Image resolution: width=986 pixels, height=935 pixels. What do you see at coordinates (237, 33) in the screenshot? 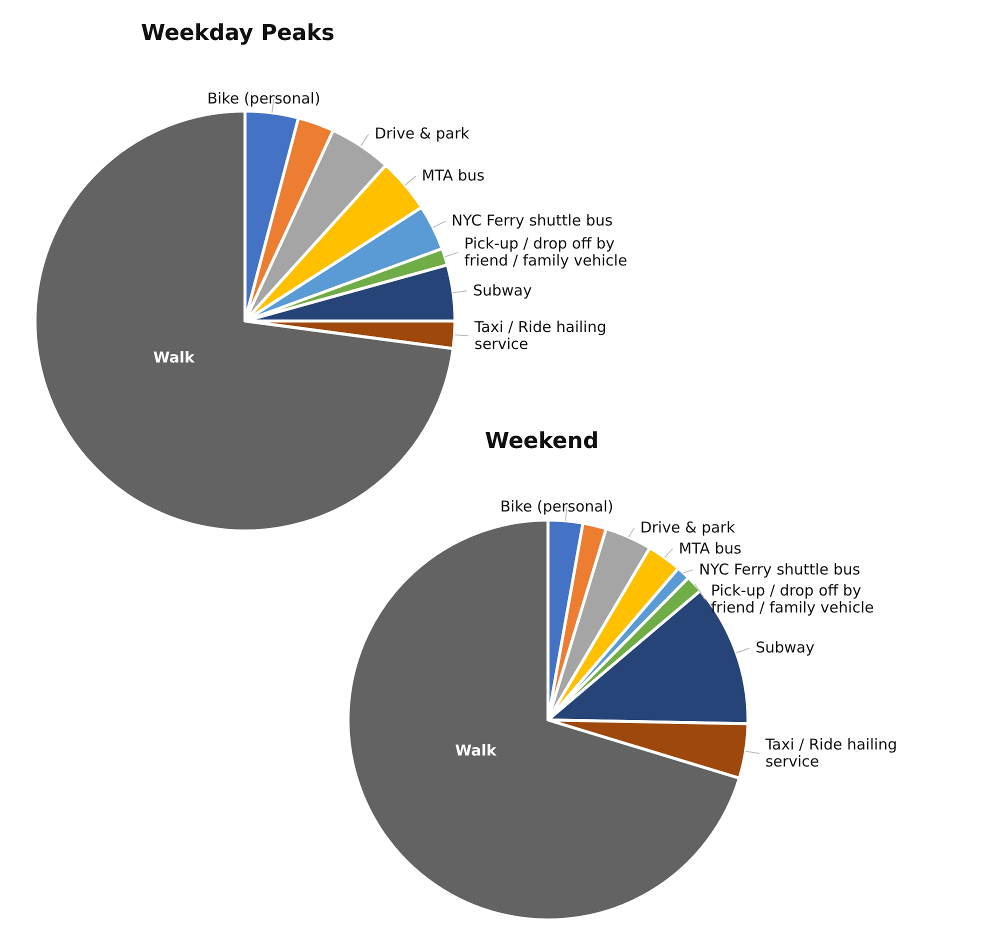
I see `chart-title: Weekday Peaks` at bounding box center [237, 33].